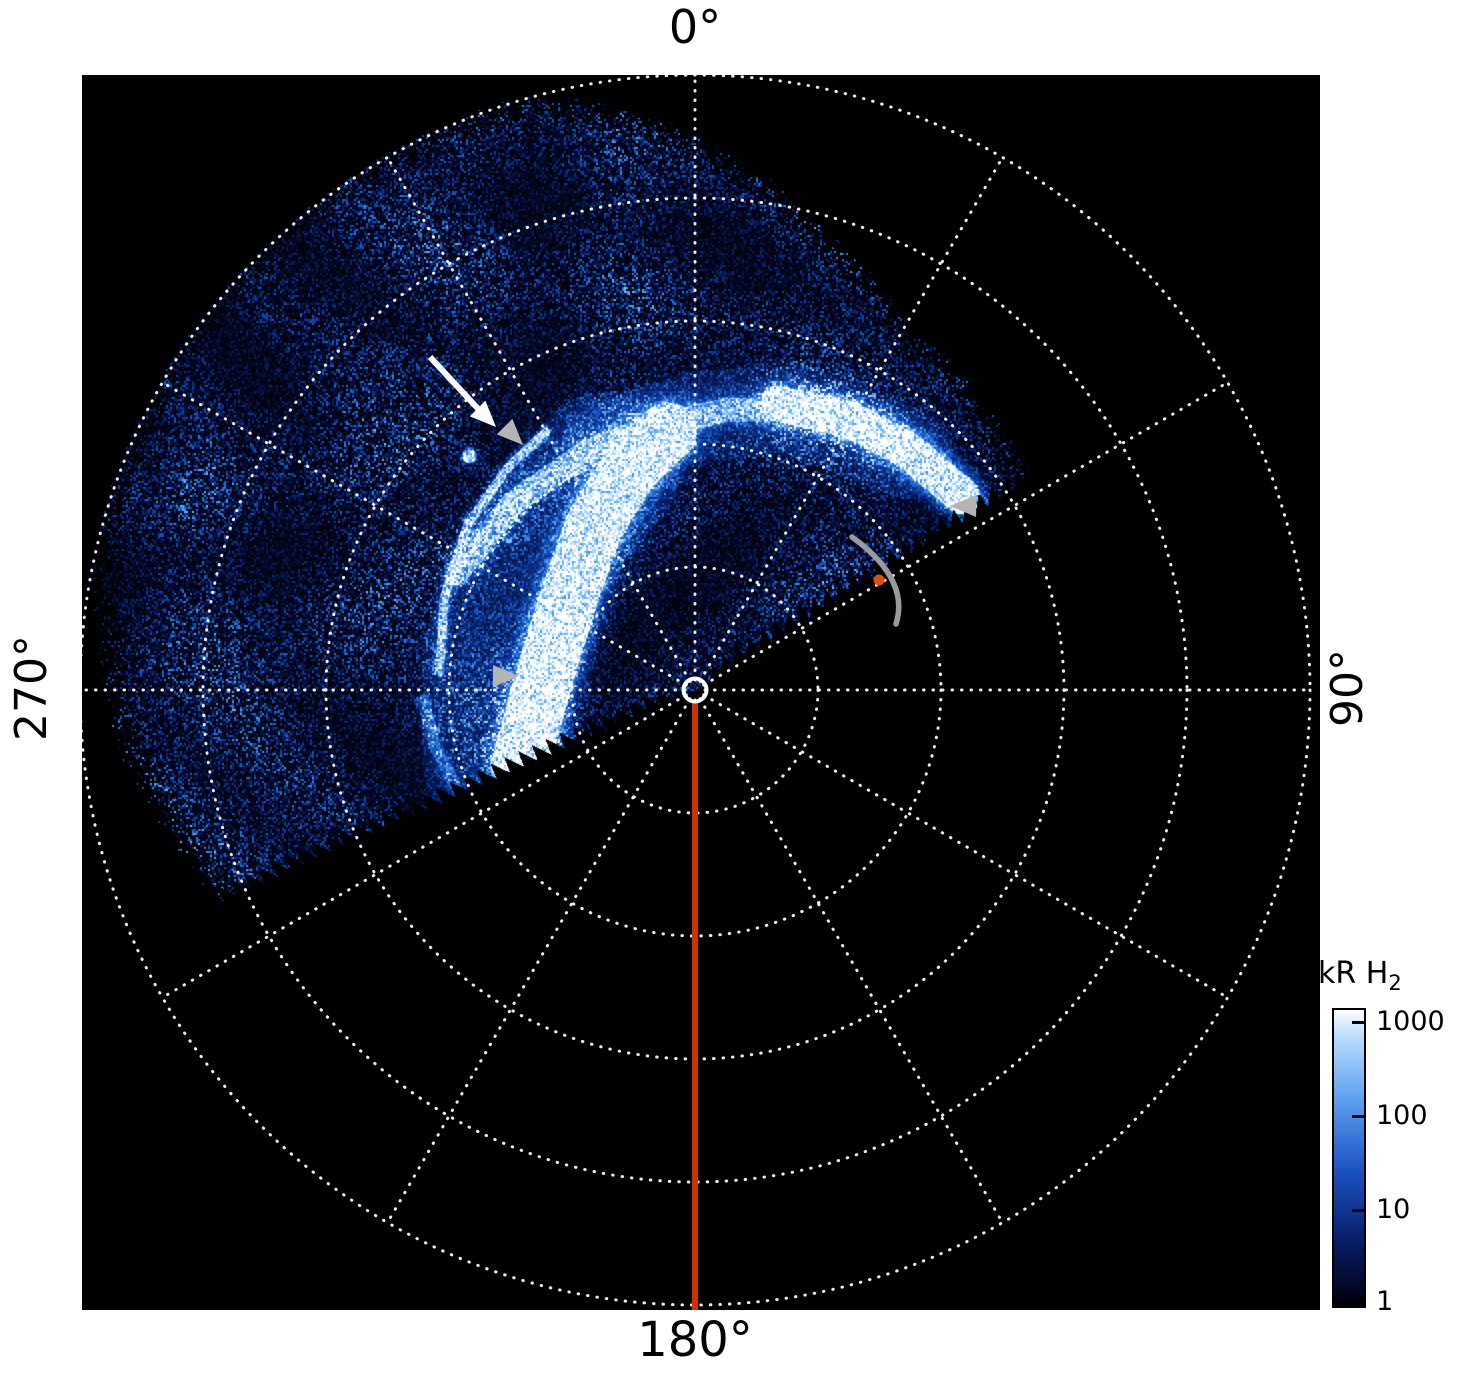  I want to click on colorbar-tick-label: 1, so click(1385, 1301).